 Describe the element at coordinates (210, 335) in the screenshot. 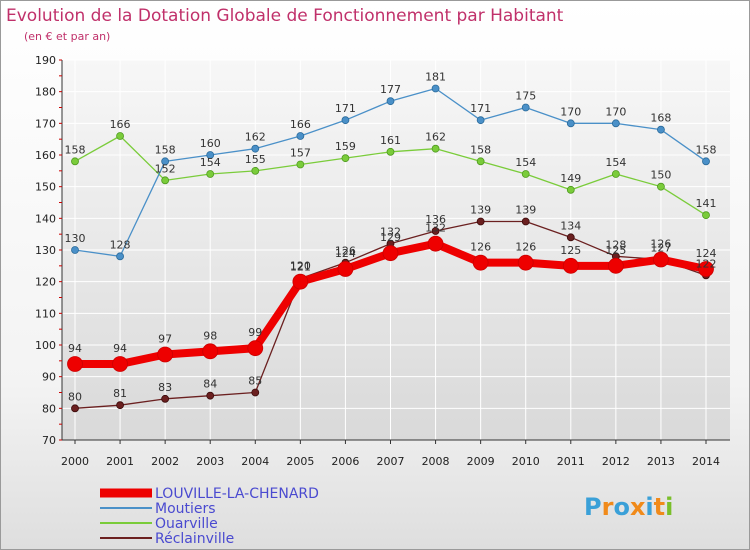

I see `data-label: 98` at that location.